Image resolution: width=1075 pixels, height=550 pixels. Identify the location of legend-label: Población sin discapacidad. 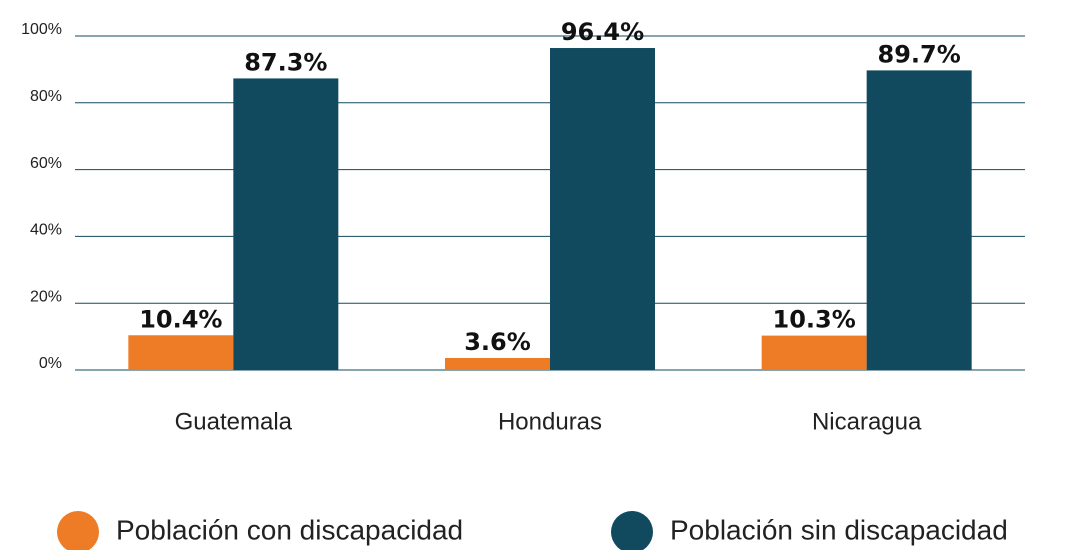
(839, 529).